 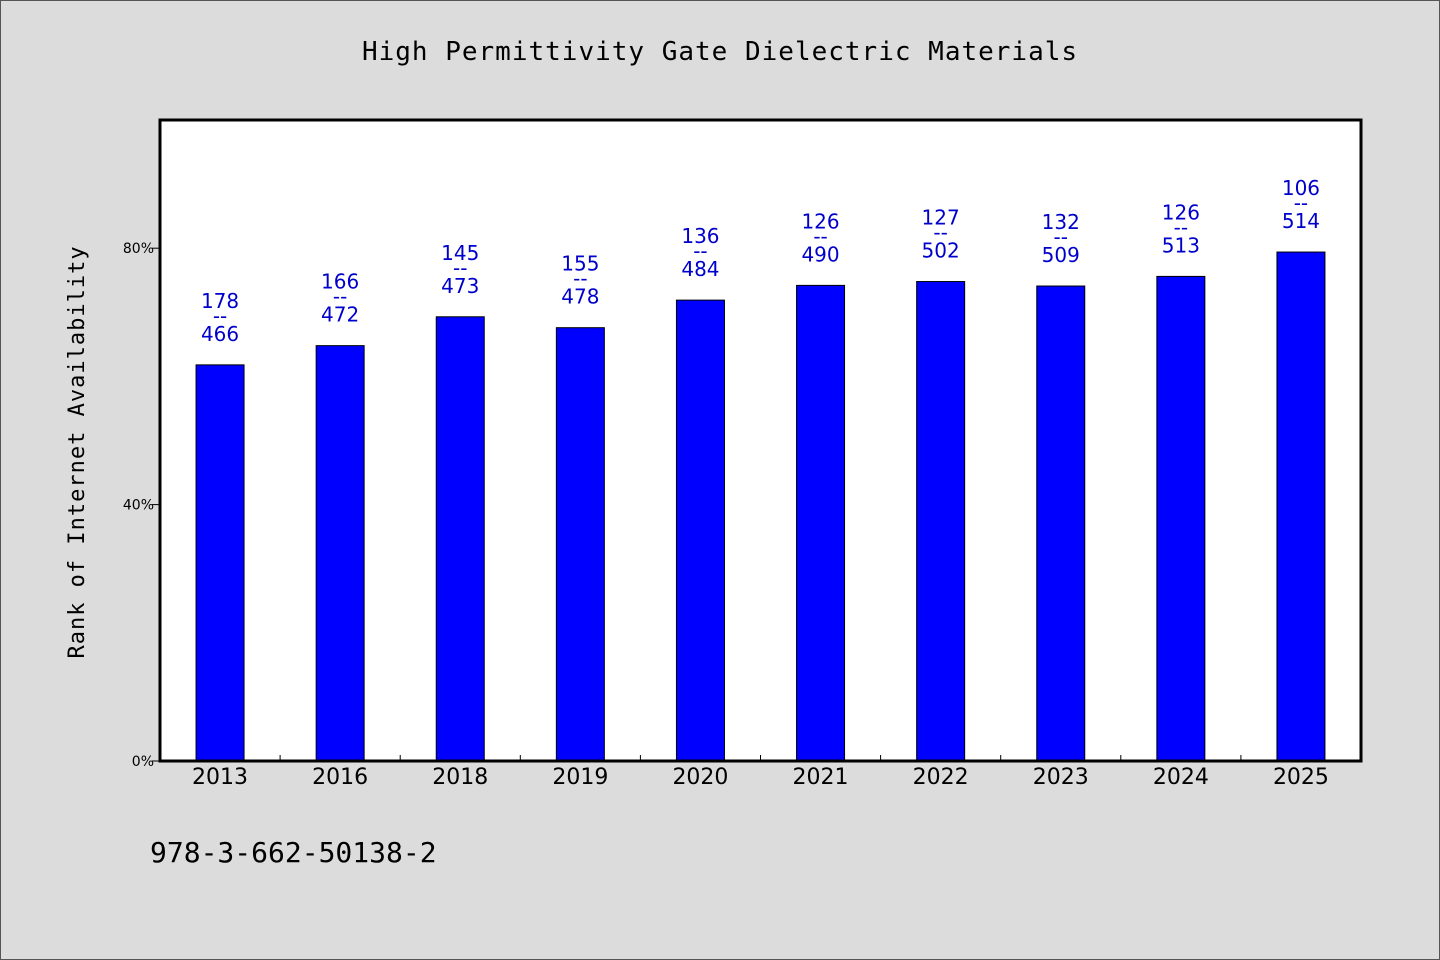 What do you see at coordinates (820, 254) in the screenshot?
I see `data-label-bottom: 490` at bounding box center [820, 254].